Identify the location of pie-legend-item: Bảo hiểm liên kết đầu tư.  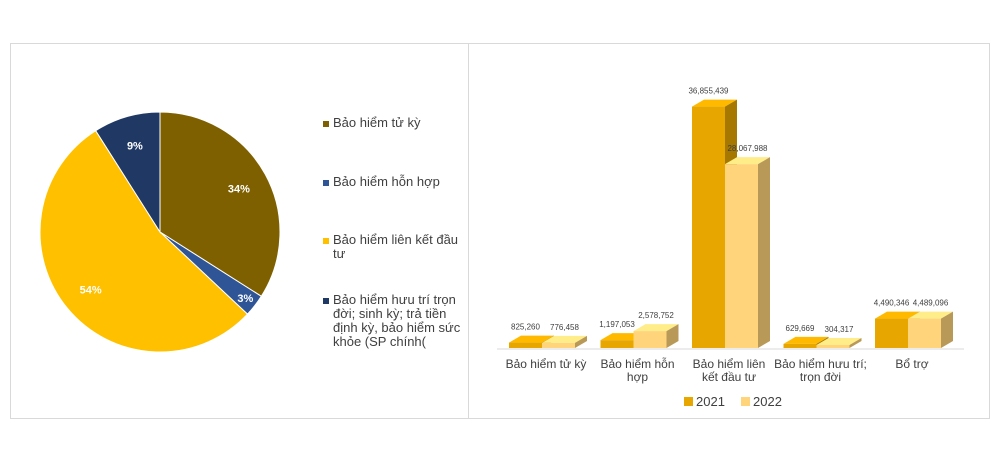
(395, 247).